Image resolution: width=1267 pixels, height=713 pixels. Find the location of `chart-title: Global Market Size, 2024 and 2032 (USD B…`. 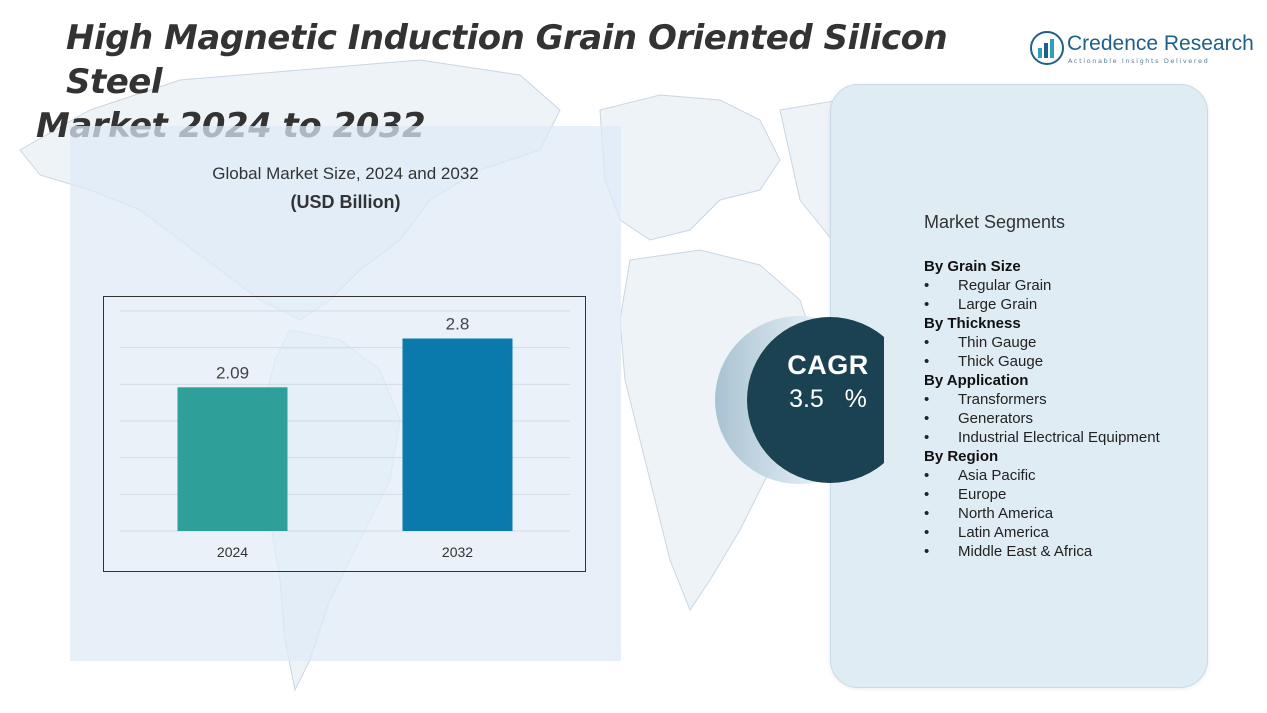

chart-title: Global Market Size, 2024 and 2032 (USD B… is located at coordinates (345, 188).